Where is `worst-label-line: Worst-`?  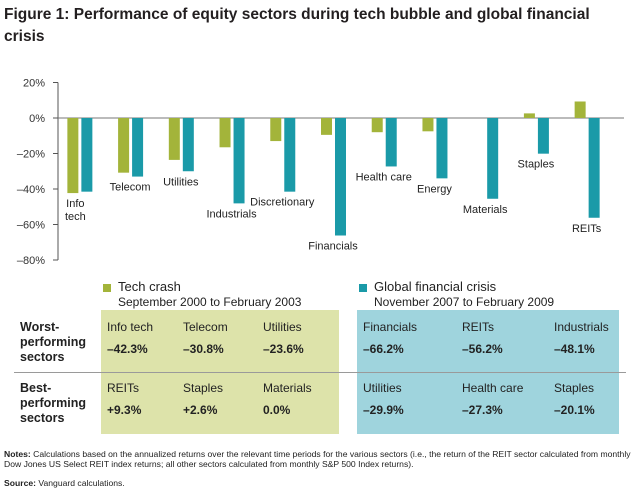
worst-label-line: Worst- is located at coordinates (40, 327).